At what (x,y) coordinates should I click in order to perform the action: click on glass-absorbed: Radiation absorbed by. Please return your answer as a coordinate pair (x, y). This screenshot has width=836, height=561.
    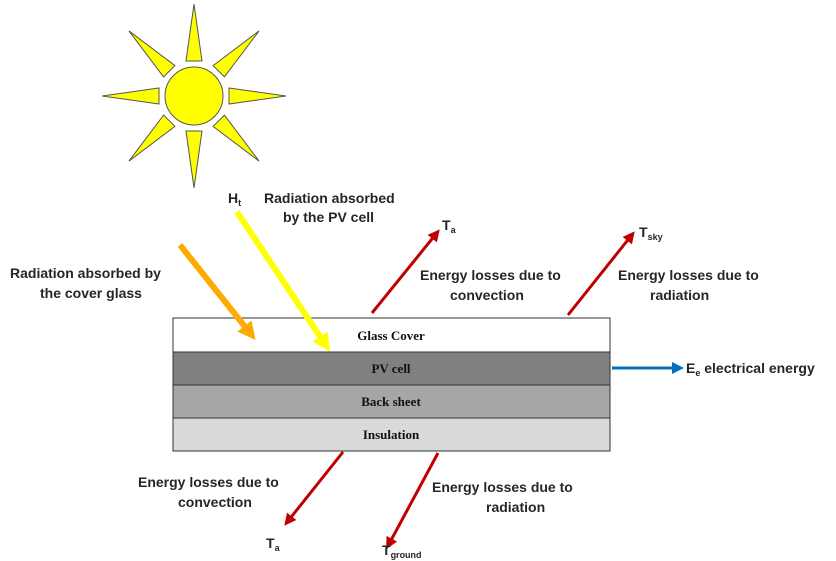
    Looking at the image, I should click on (85, 273).